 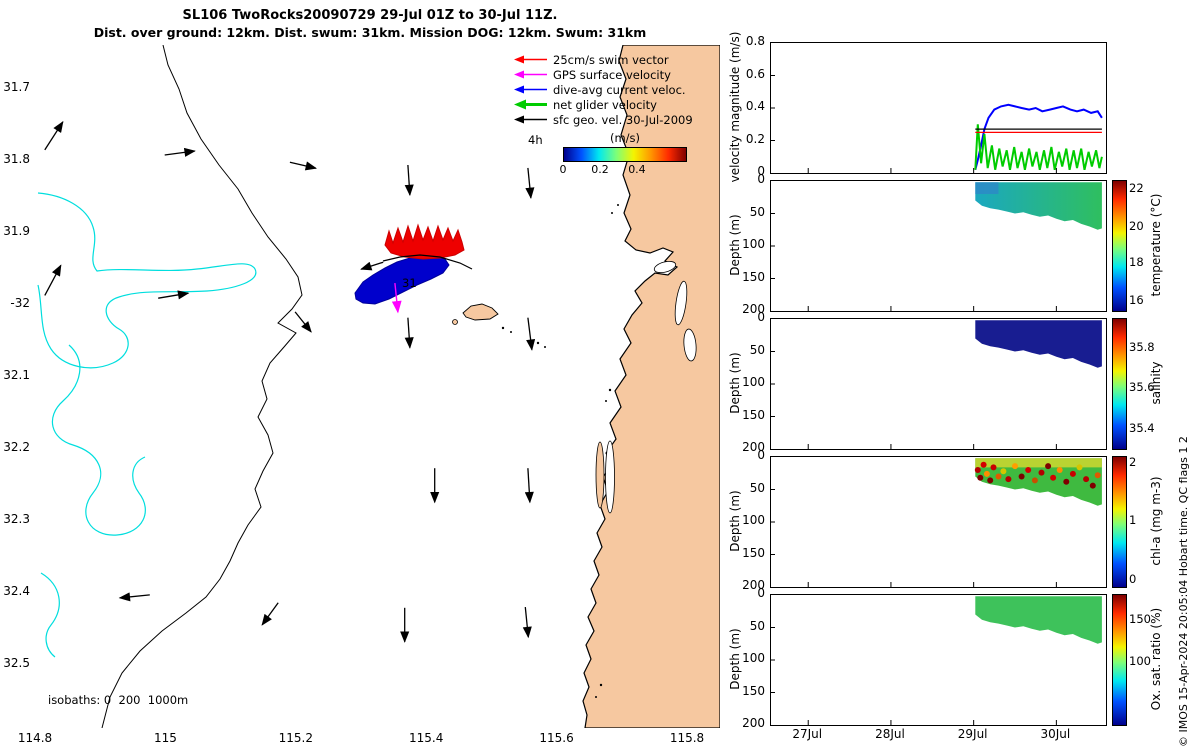 I want to click on swim-vector-cluster, so click(x=424, y=241).